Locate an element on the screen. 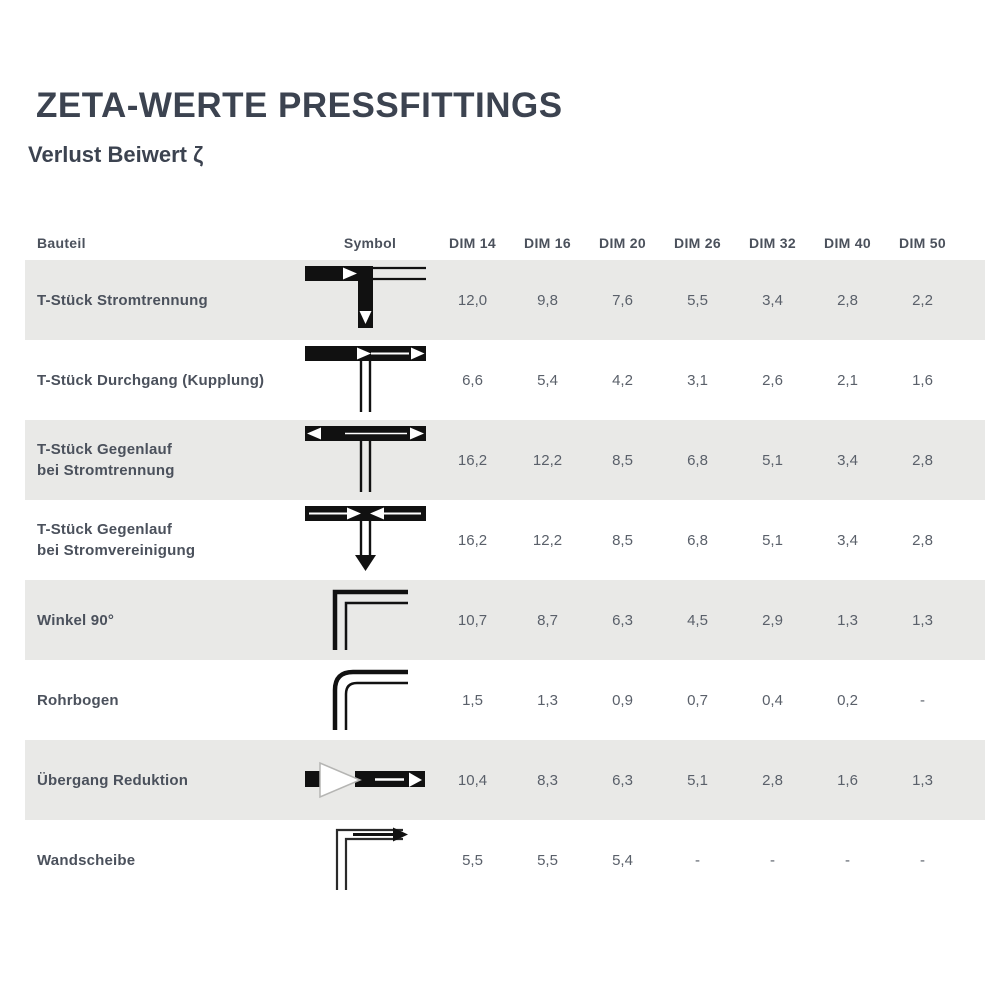 This screenshot has width=1000, height=1000. bauteil-cell: Winkel 90° is located at coordinates (165, 620).